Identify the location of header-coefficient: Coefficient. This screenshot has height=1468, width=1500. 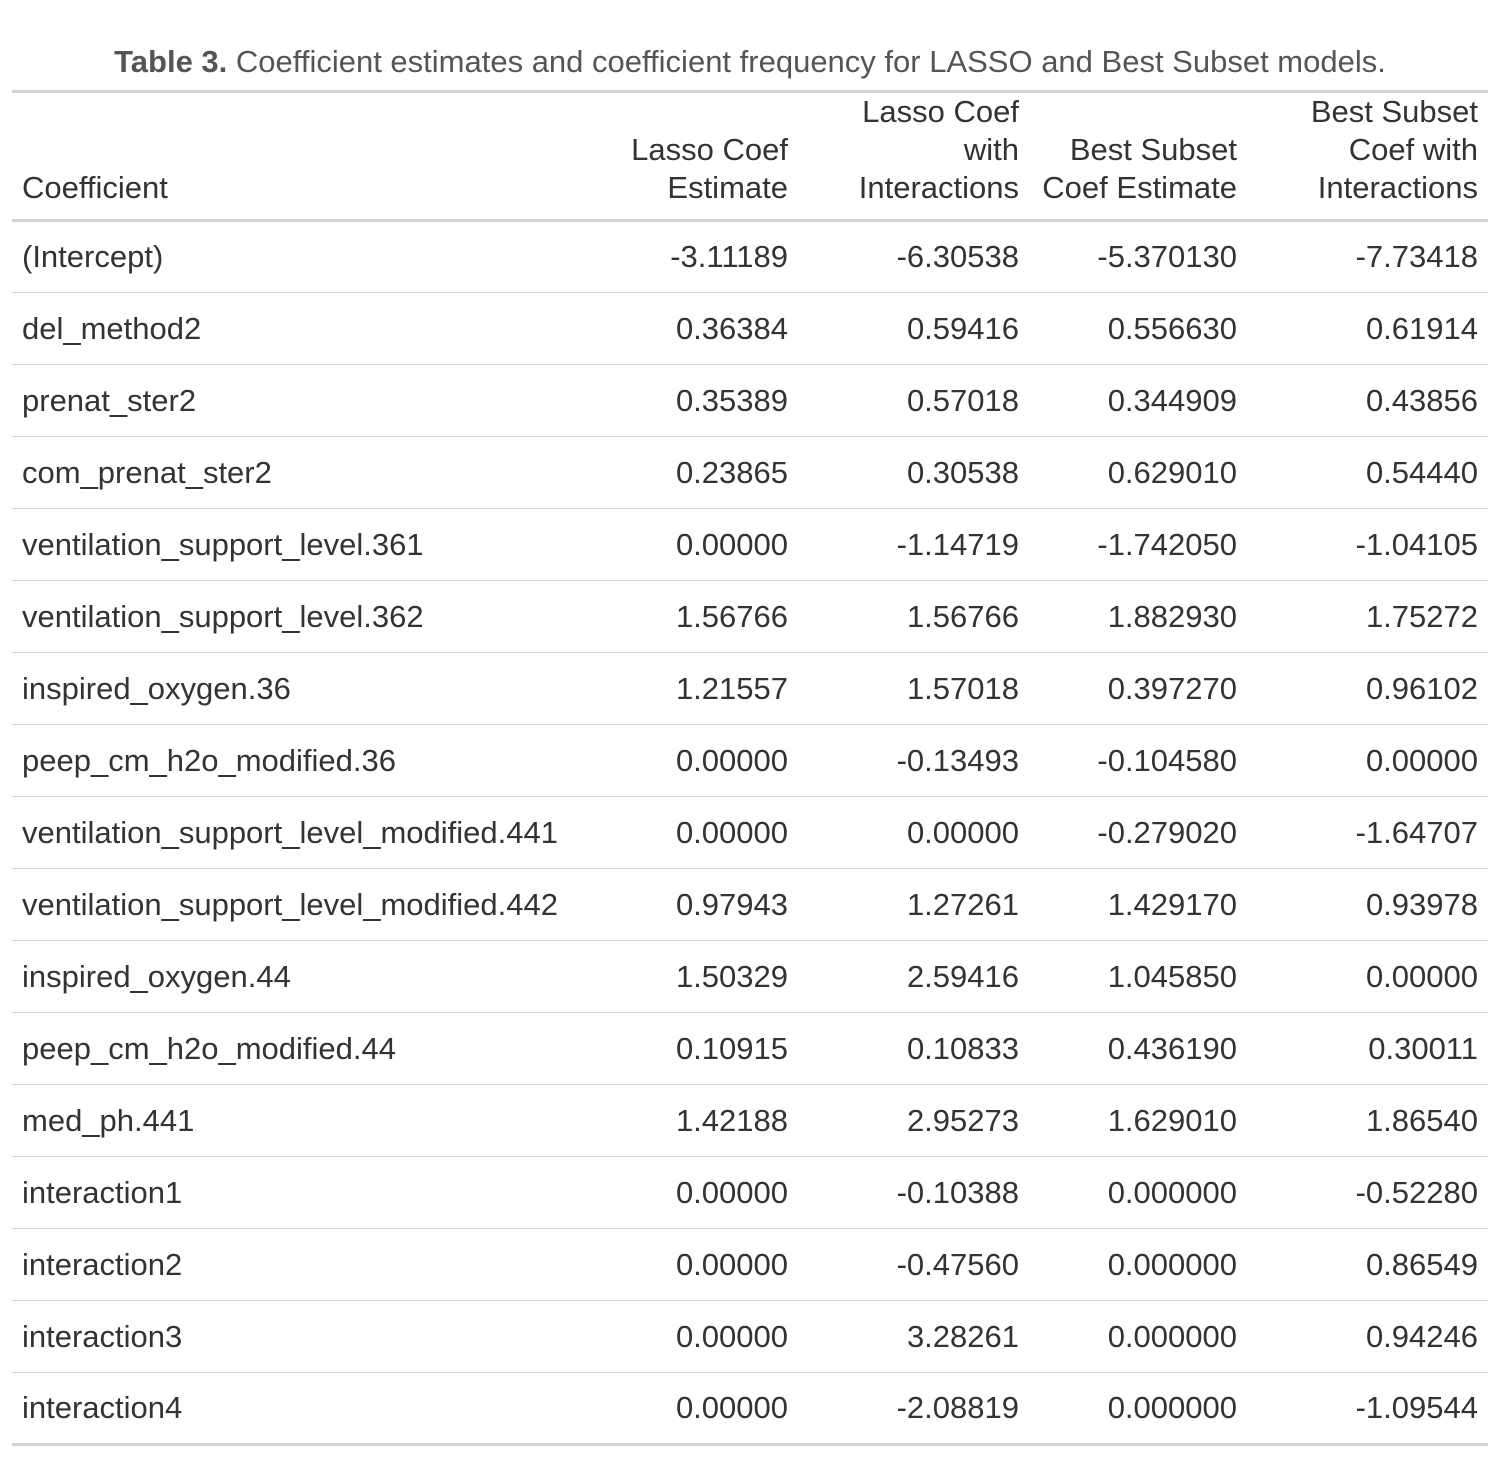
(312, 156).